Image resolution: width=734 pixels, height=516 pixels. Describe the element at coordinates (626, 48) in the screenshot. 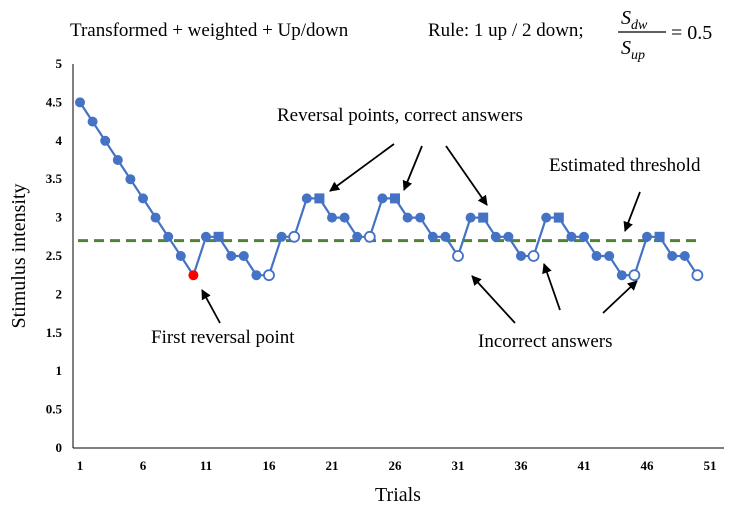

I see `ratio-denominator: S` at that location.